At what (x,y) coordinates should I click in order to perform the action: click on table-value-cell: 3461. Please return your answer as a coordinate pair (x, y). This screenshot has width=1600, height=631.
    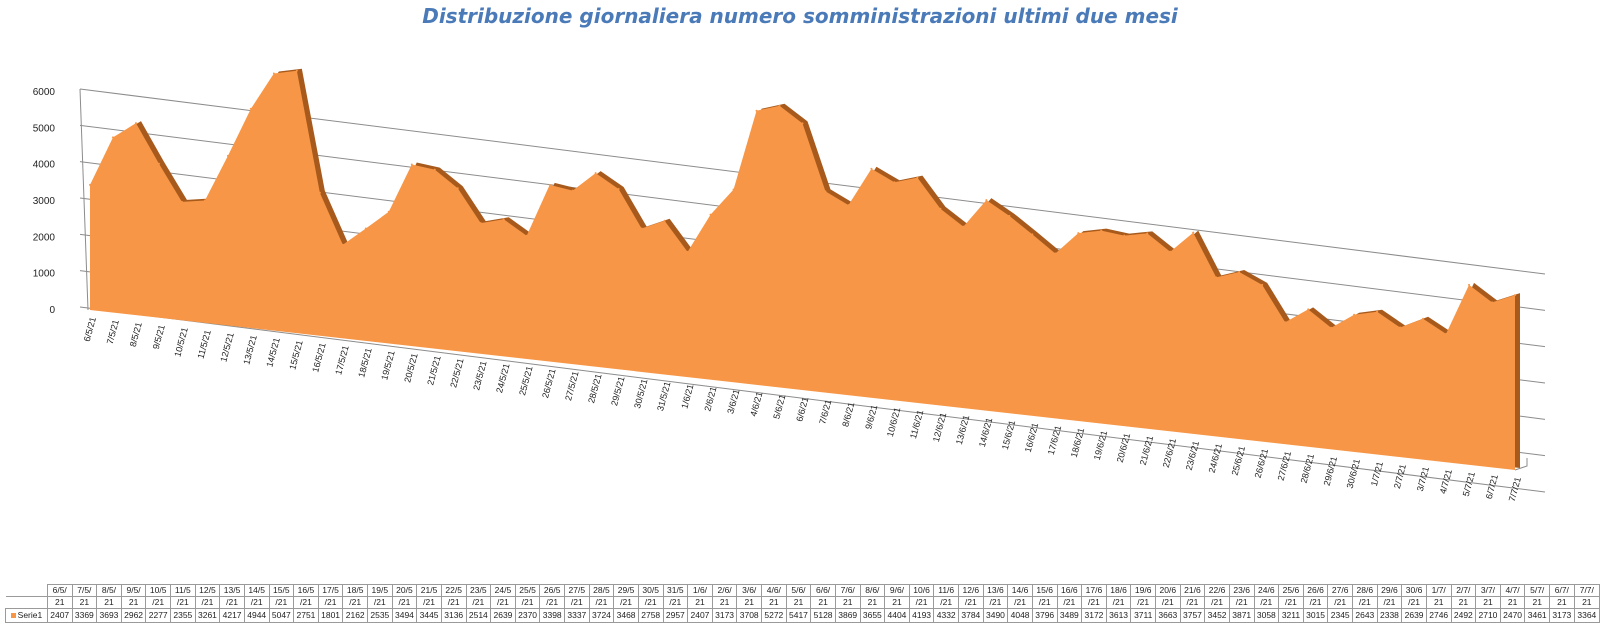
    Looking at the image, I should click on (1537, 615).